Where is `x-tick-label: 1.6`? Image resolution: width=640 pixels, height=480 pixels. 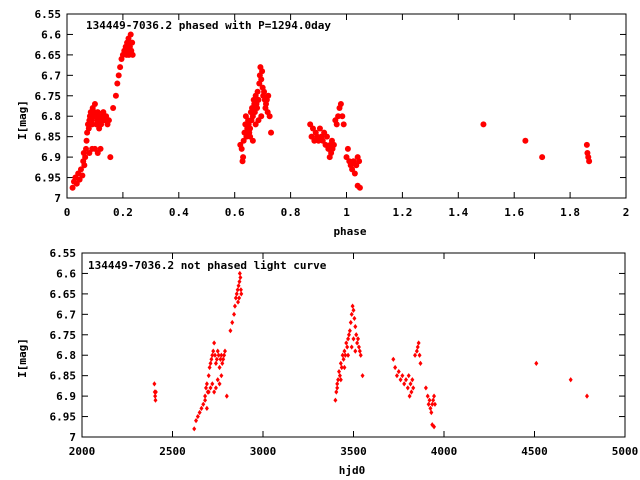
x-tick-label: 1.6 is located at coordinates (514, 212).